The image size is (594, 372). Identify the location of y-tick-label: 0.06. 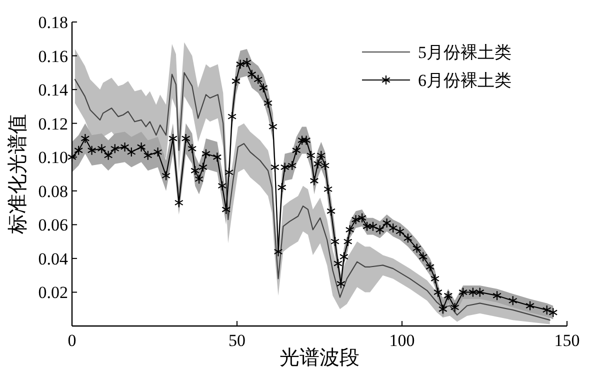
(53, 225).